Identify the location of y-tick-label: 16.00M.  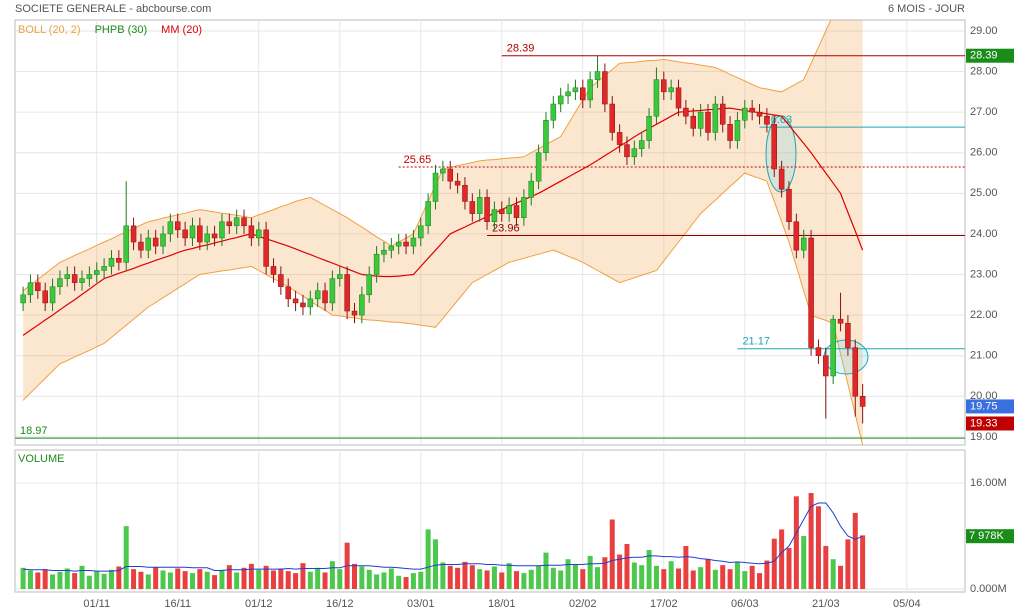
(988, 483).